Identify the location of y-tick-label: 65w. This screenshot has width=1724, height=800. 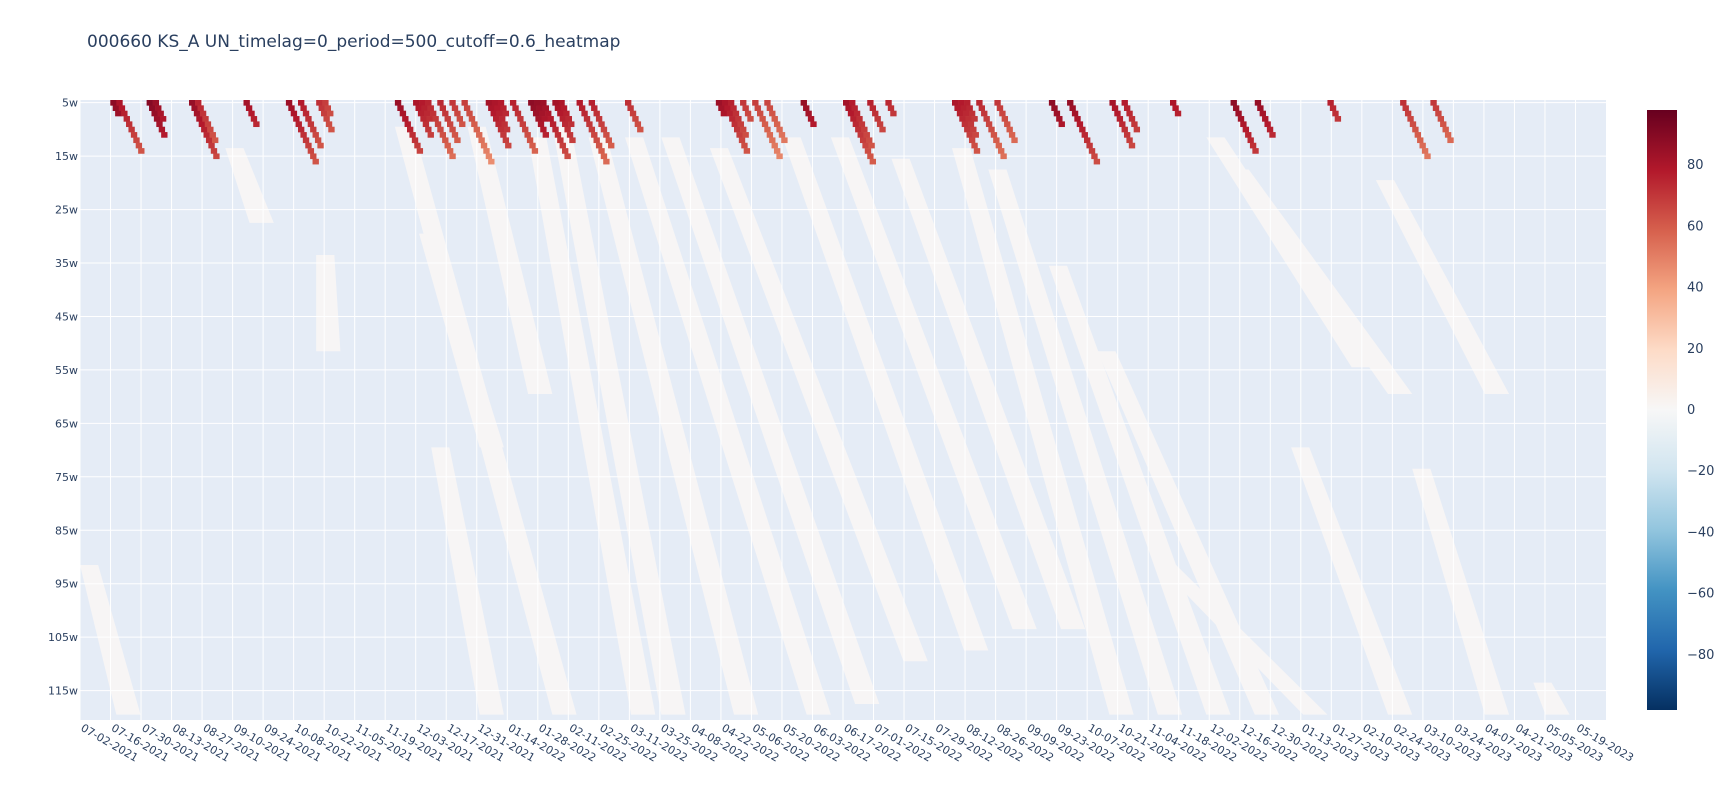
(66, 423).